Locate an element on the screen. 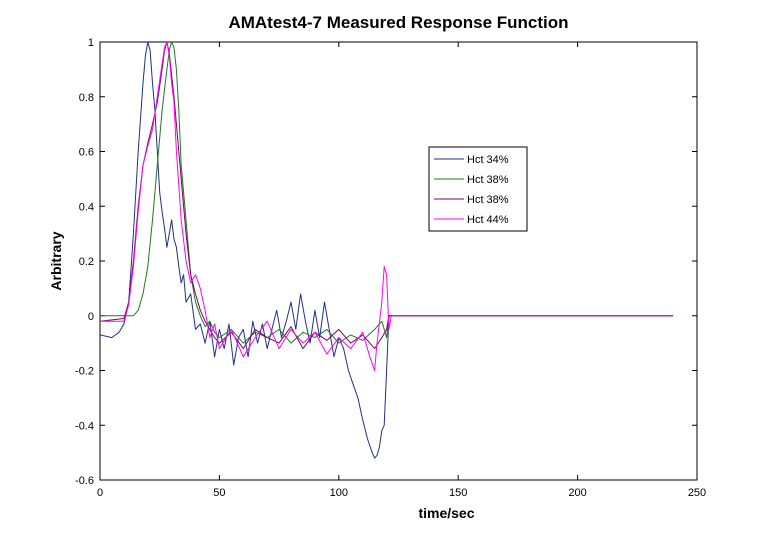 The width and height of the screenshot is (770, 540). chart-title: AMAtest4-7 Measured Response Function is located at coordinates (398, 22).